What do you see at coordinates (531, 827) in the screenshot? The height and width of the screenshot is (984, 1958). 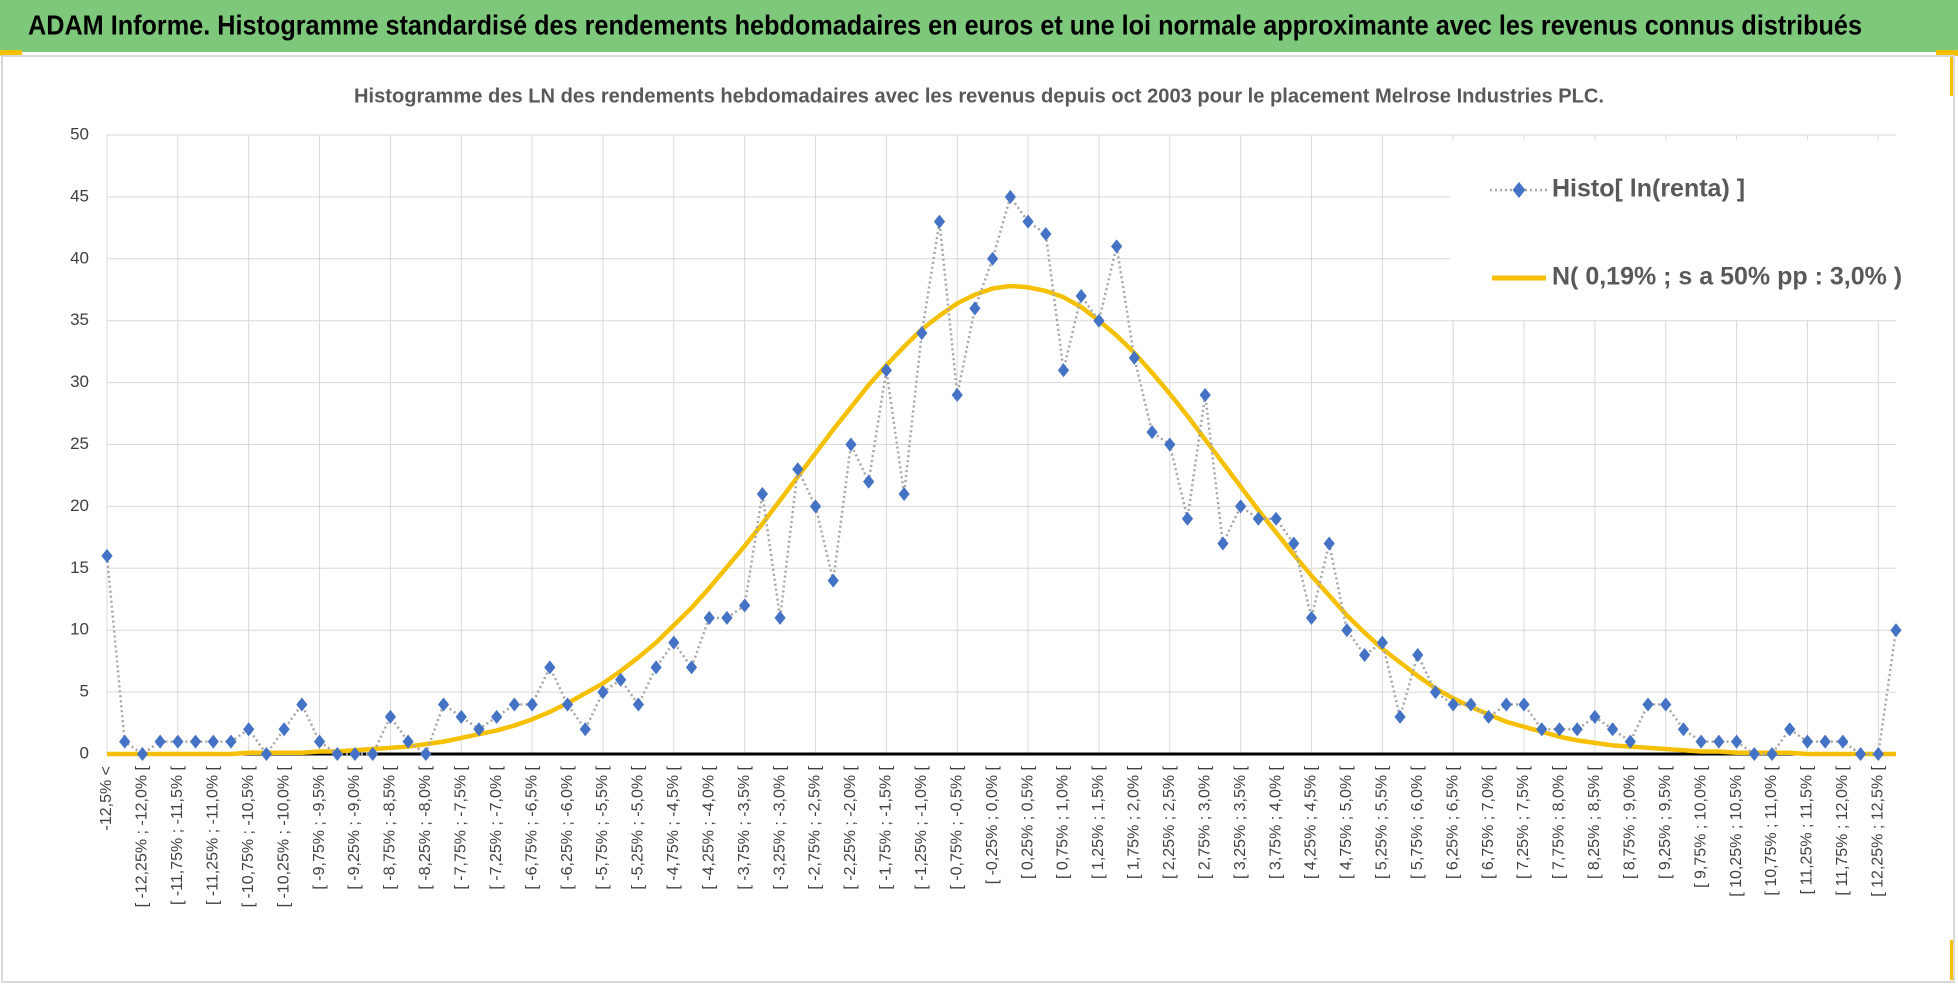 I see `x-tick-label: [ -6,75% ; -6,5% [` at bounding box center [531, 827].